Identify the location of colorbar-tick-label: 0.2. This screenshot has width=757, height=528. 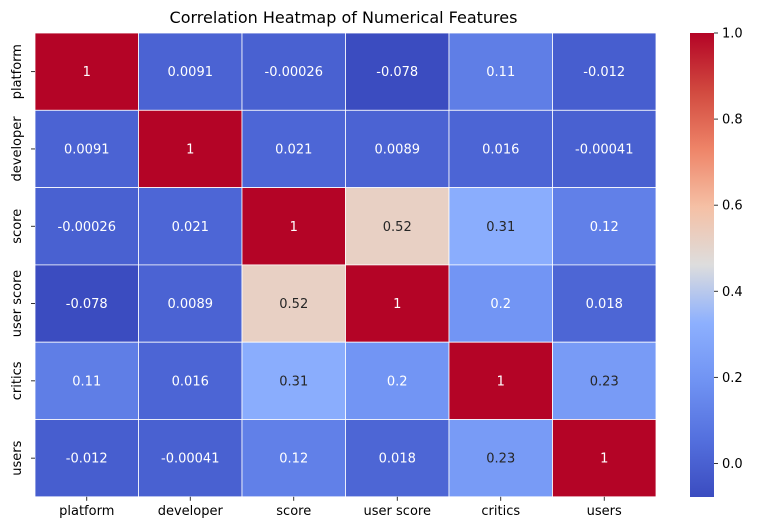
(732, 378).